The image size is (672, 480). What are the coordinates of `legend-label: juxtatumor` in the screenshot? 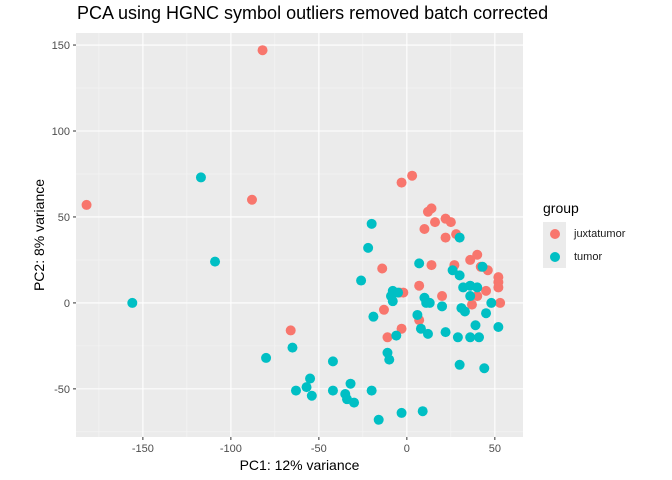 It's located at (600, 233).